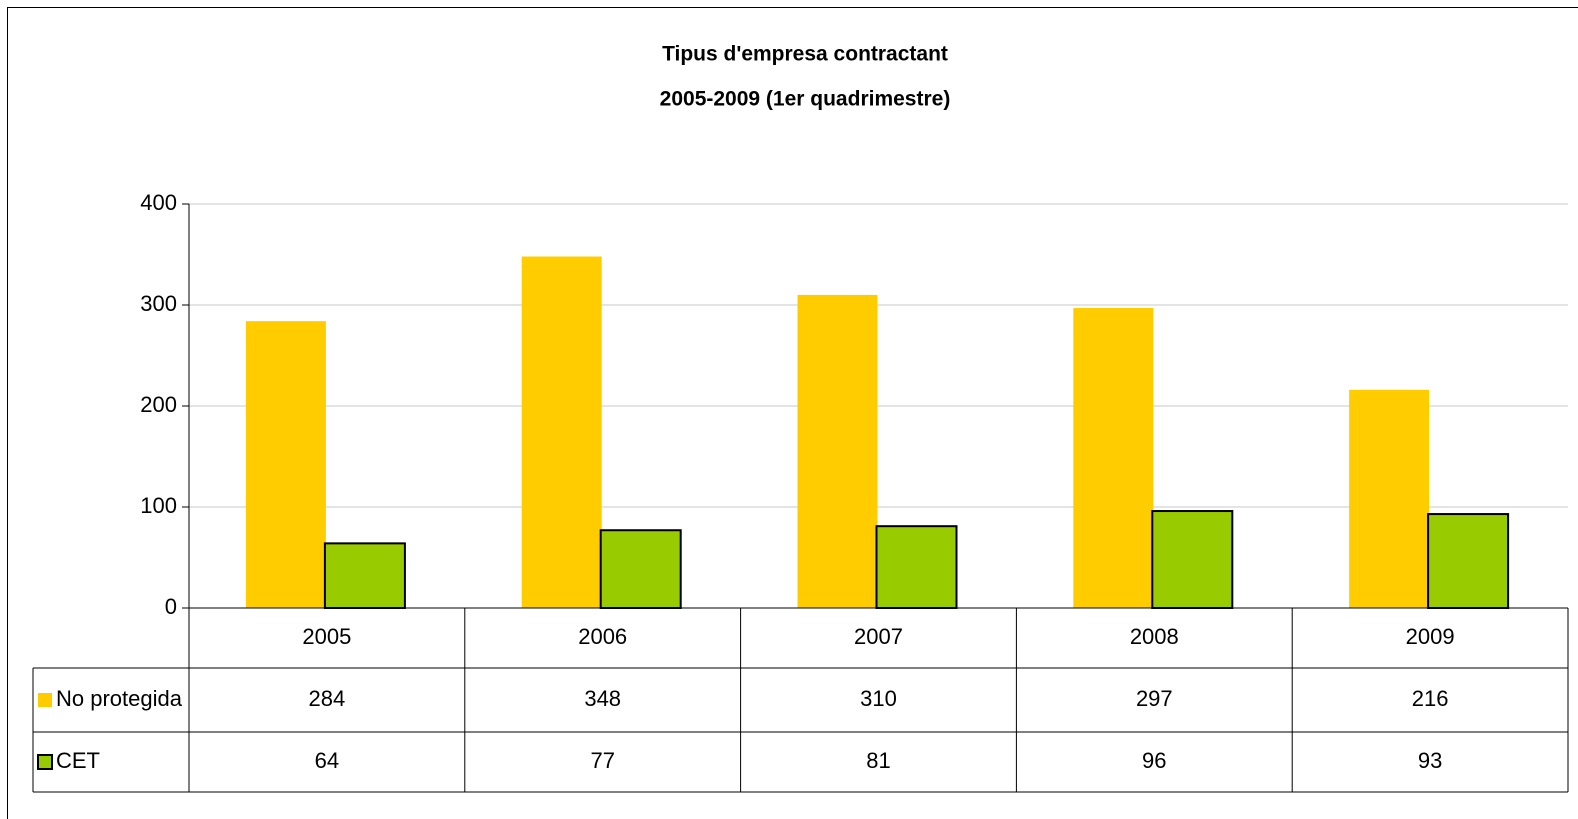 The image size is (1578, 819). I want to click on y-tick-label: 0, so click(171, 606).